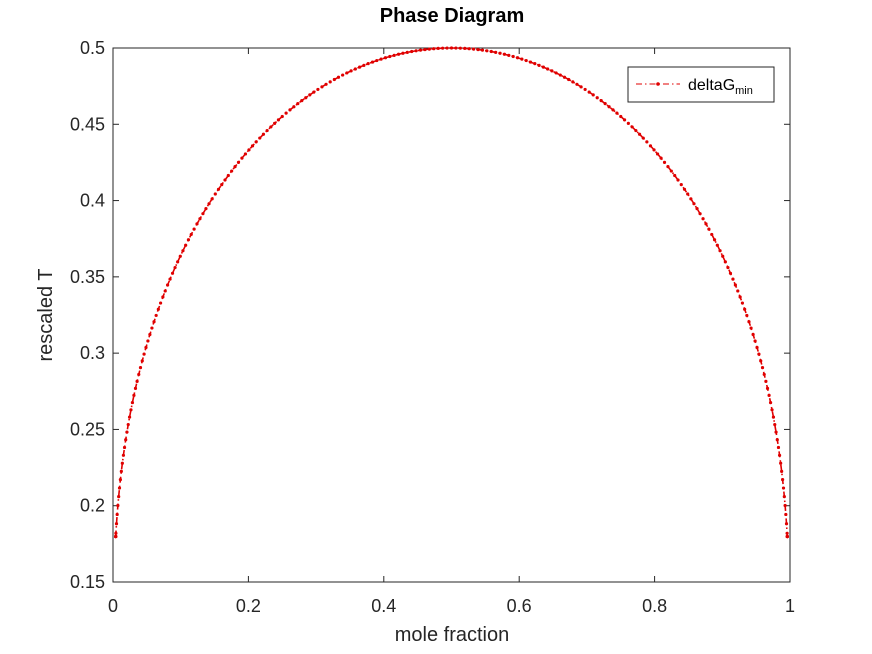 This screenshot has width=872, height=654. Describe the element at coordinates (248, 606) in the screenshot. I see `x-tick-label: 0.2` at that location.